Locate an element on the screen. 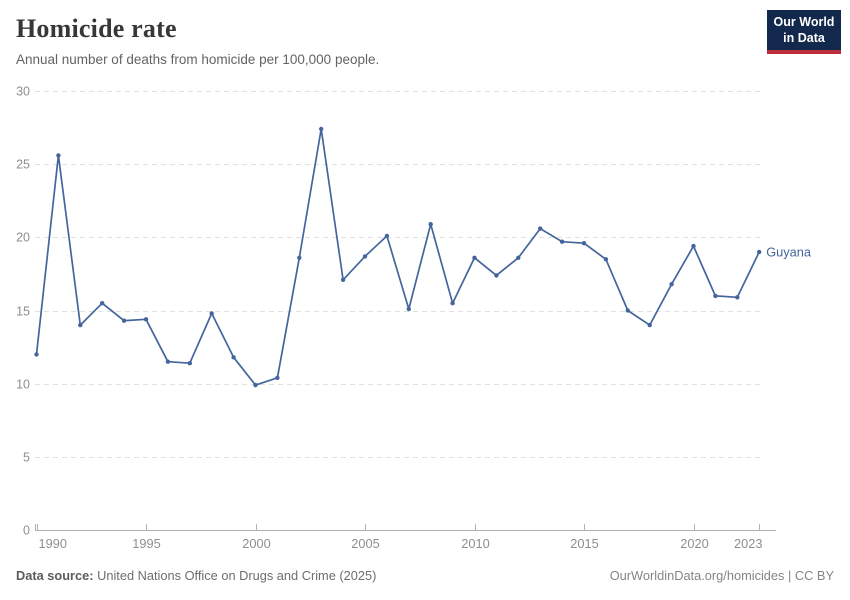 The height and width of the screenshot is (600, 850). data-point-1997 is located at coordinates (189, 363).